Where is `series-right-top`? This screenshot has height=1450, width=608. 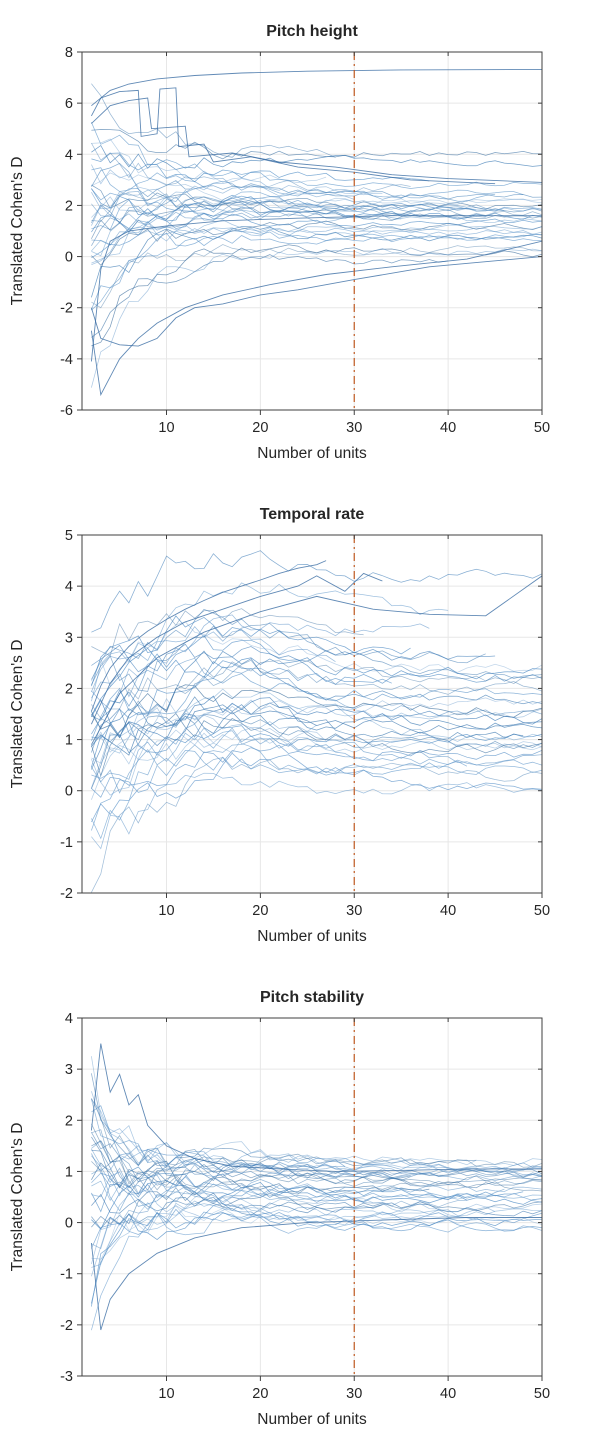 series-right-top is located at coordinates (316, 660).